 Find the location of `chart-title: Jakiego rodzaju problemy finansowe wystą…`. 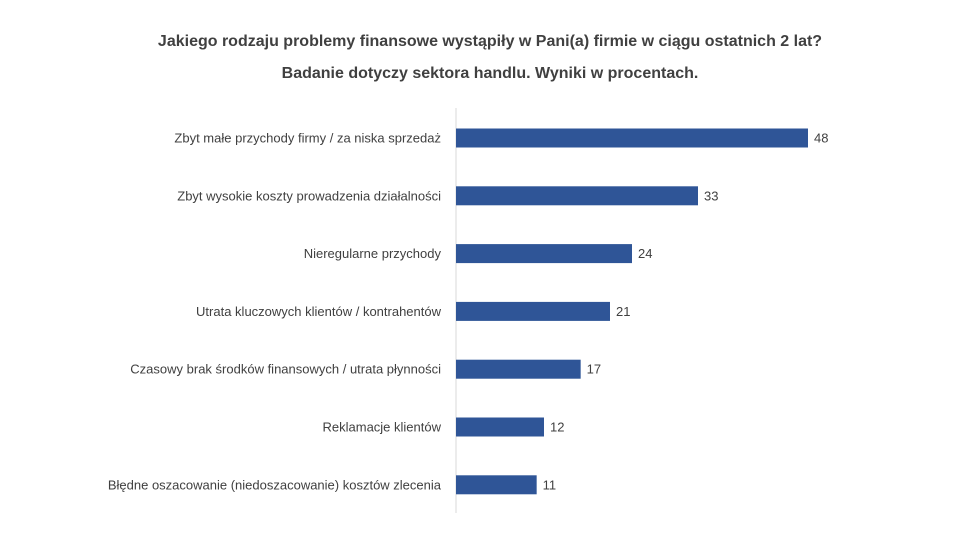

chart-title: Jakiego rodzaju problemy finansowe wystą… is located at coordinates (490, 41).